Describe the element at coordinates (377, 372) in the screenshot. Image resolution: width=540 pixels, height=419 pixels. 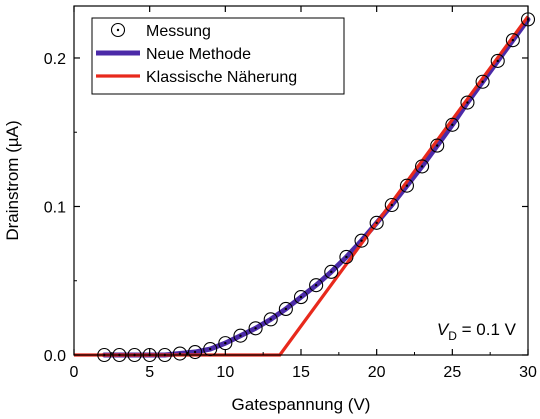
I see `x-tick-label: 20` at that location.